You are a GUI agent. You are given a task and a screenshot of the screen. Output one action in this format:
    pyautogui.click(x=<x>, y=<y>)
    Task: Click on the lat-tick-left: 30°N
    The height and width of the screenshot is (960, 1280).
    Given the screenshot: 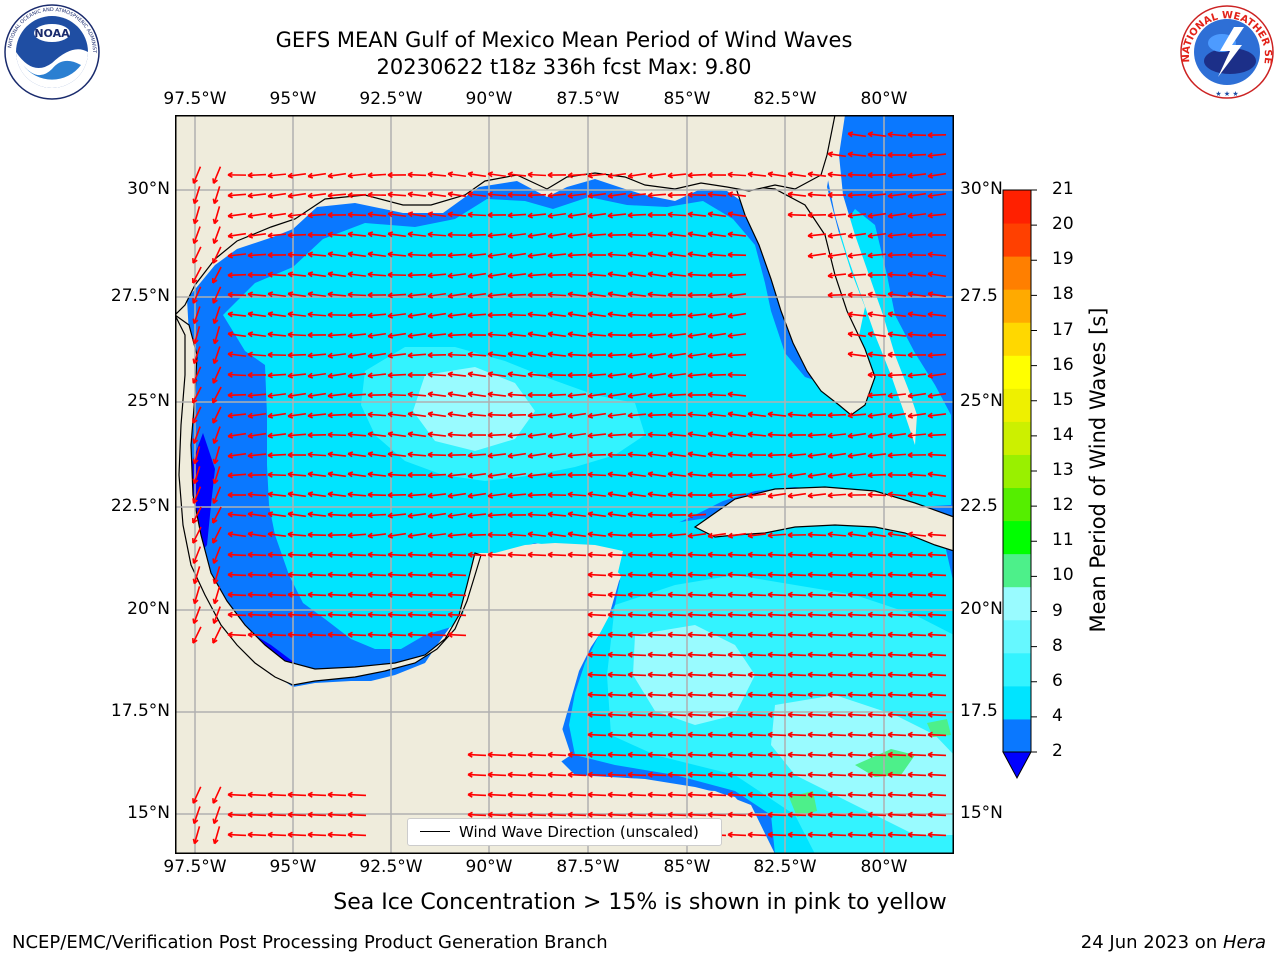 What is the action you would take?
    pyautogui.click(x=148, y=189)
    